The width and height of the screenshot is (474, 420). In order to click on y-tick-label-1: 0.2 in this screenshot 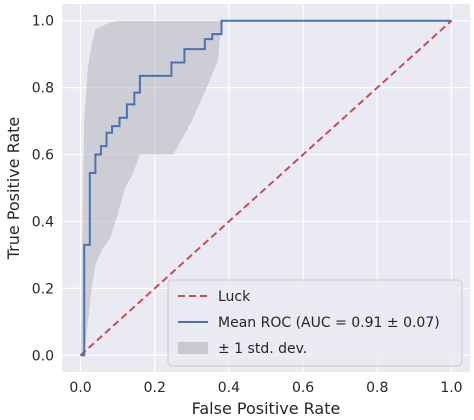, I will do `click(43, 289)`.